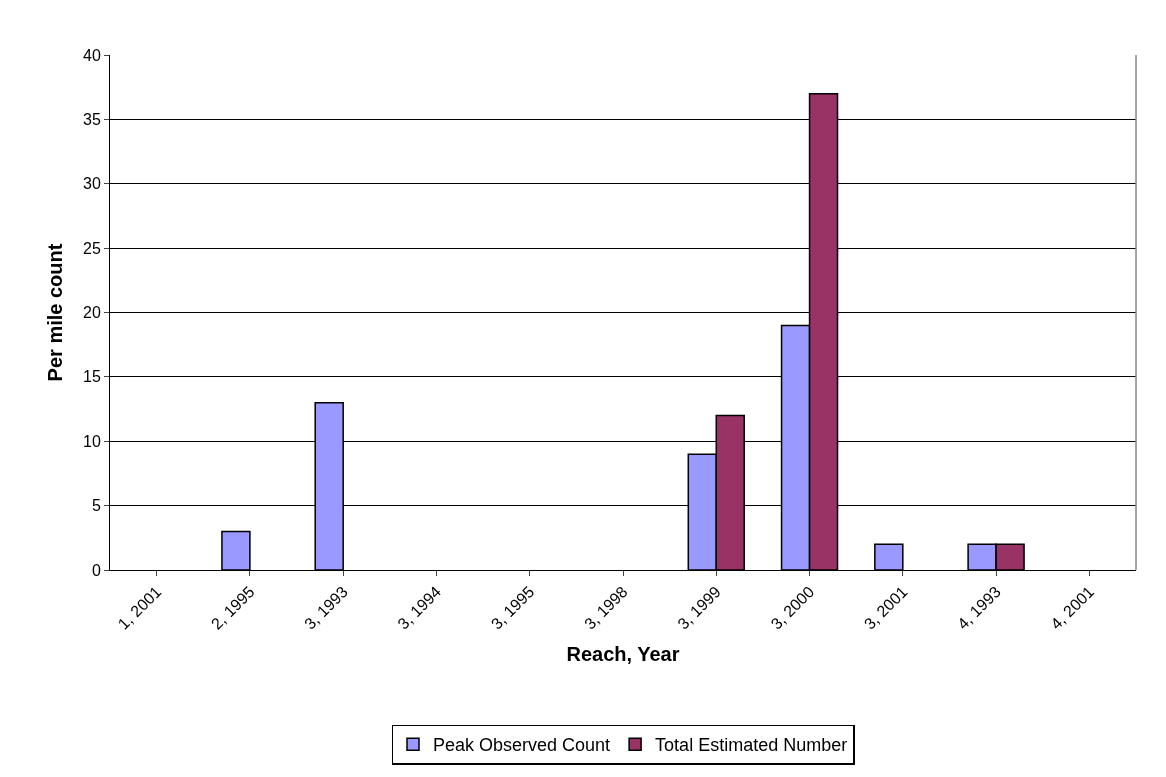 This screenshot has width=1166, height=777. I want to click on y-tick-label: 25, so click(92, 248).